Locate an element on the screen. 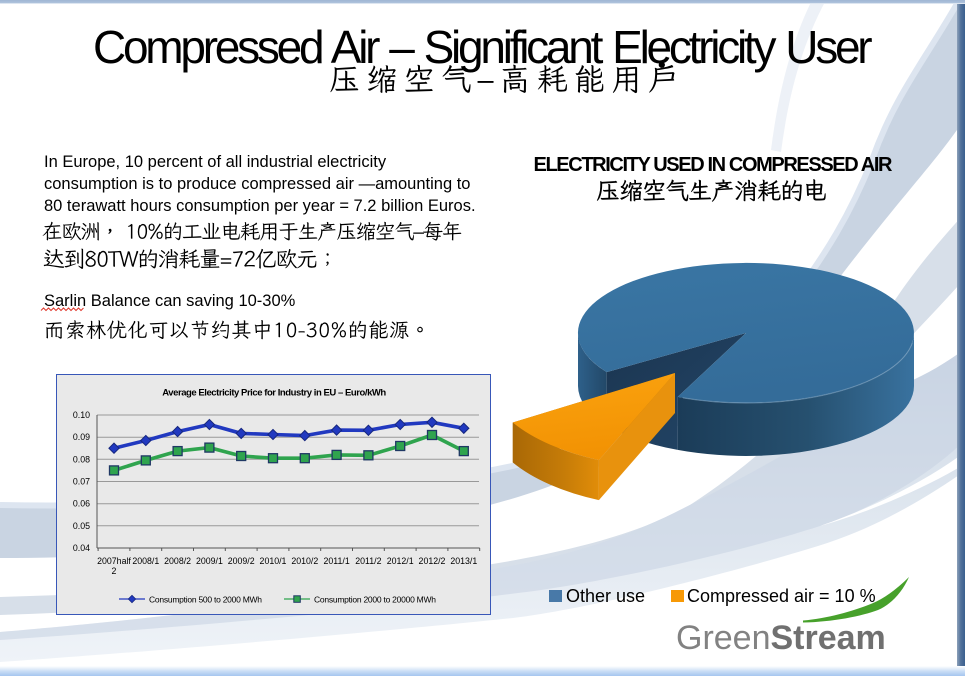 This screenshot has height=676, width=965. svg-text: 2 is located at coordinates (114, 571).